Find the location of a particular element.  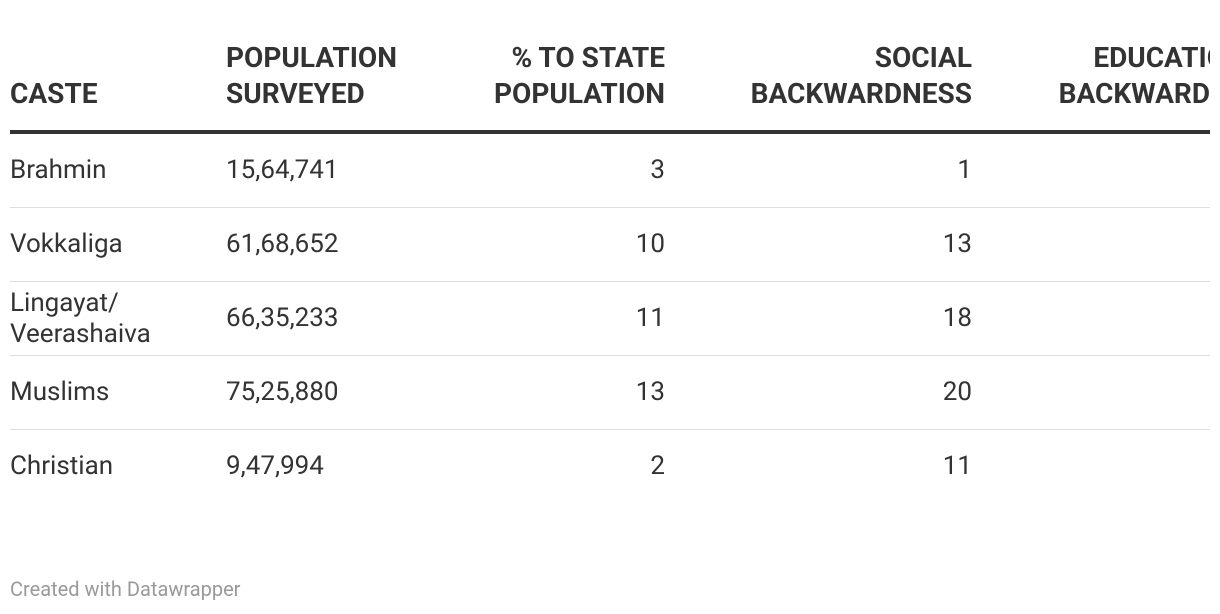

table-cell: Vokkaliga is located at coordinates (118, 244).